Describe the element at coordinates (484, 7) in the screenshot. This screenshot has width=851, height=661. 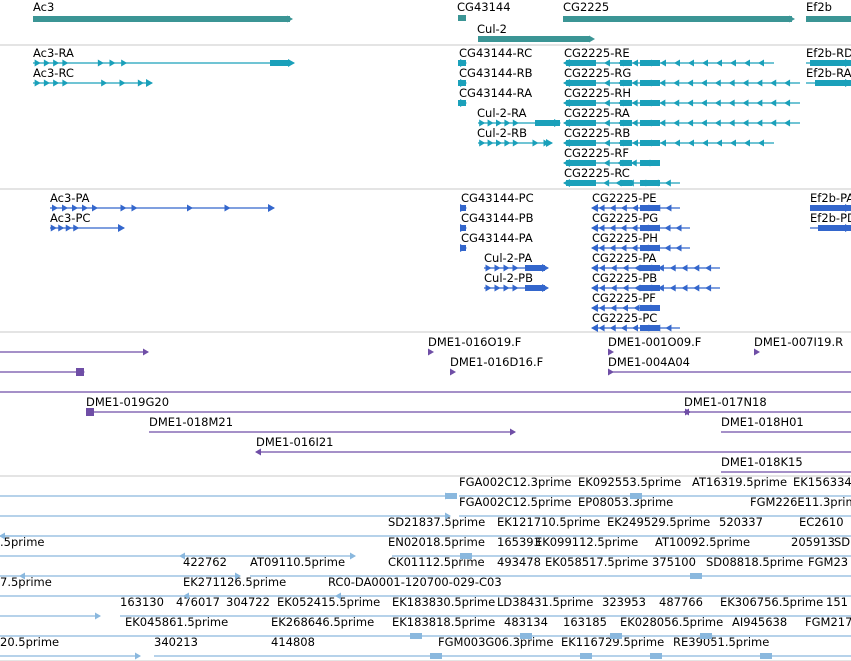
I see `gene-label: CG43144` at that location.